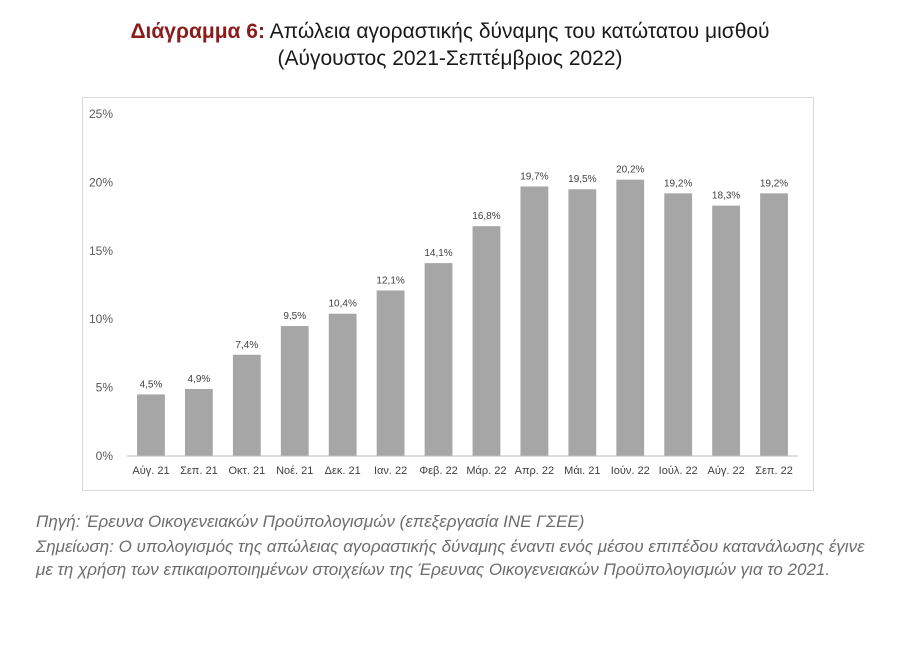  What do you see at coordinates (486, 216) in the screenshot?
I see `data-label: 16,8%` at bounding box center [486, 216].